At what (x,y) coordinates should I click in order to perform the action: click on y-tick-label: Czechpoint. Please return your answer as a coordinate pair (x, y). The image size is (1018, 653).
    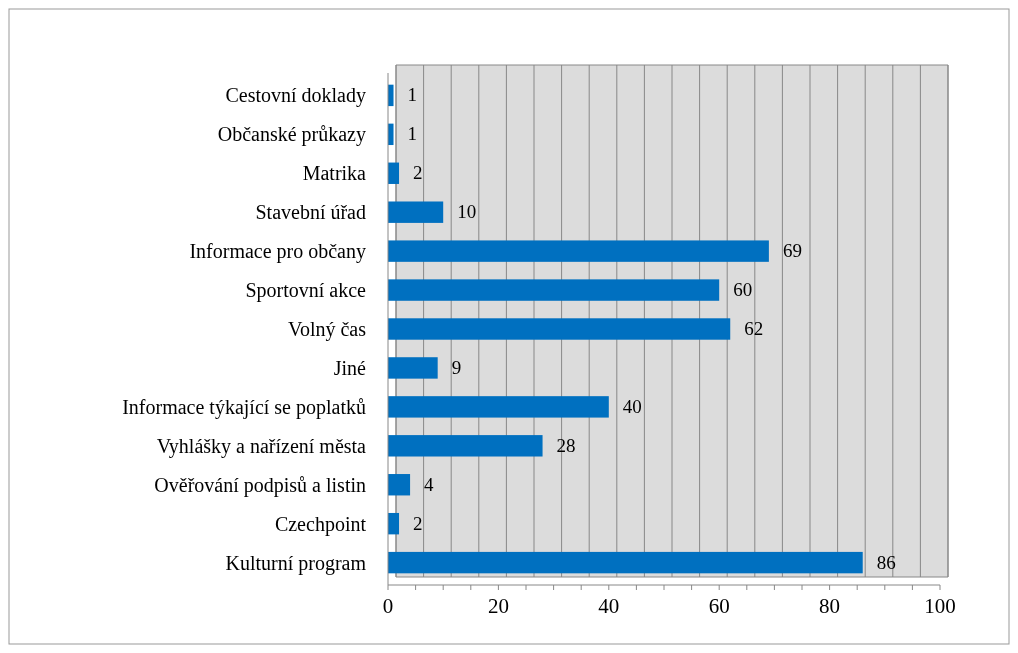
    Looking at the image, I should click on (320, 524).